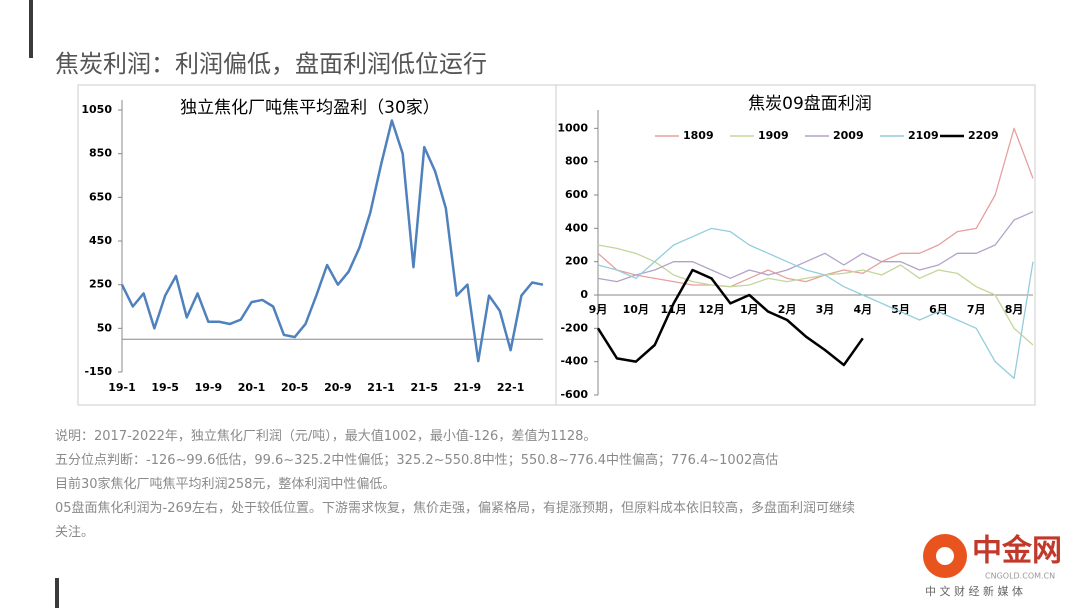 The height and width of the screenshot is (608, 1080). I want to click on x-tick-label: 10月, so click(636, 309).